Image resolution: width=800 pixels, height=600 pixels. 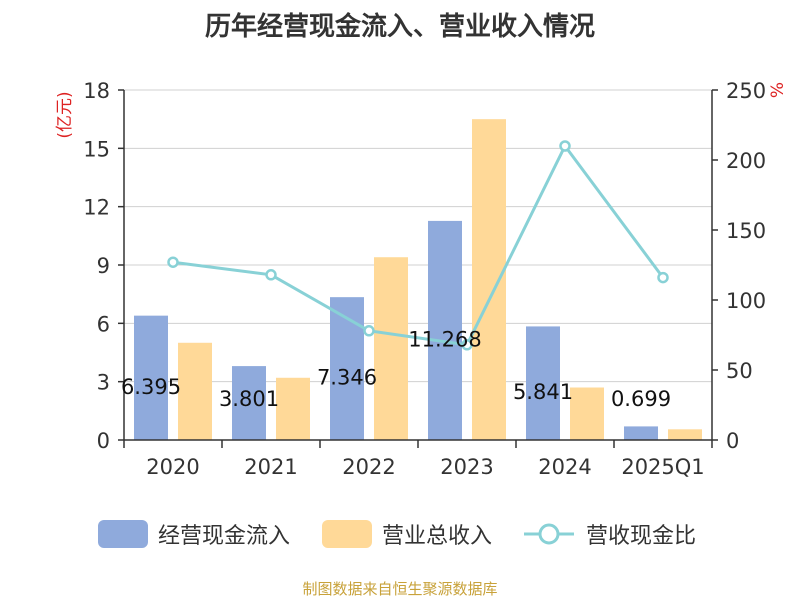 What do you see at coordinates (103, 266) in the screenshot?
I see `y-left-tick-label: 9` at bounding box center [103, 266].